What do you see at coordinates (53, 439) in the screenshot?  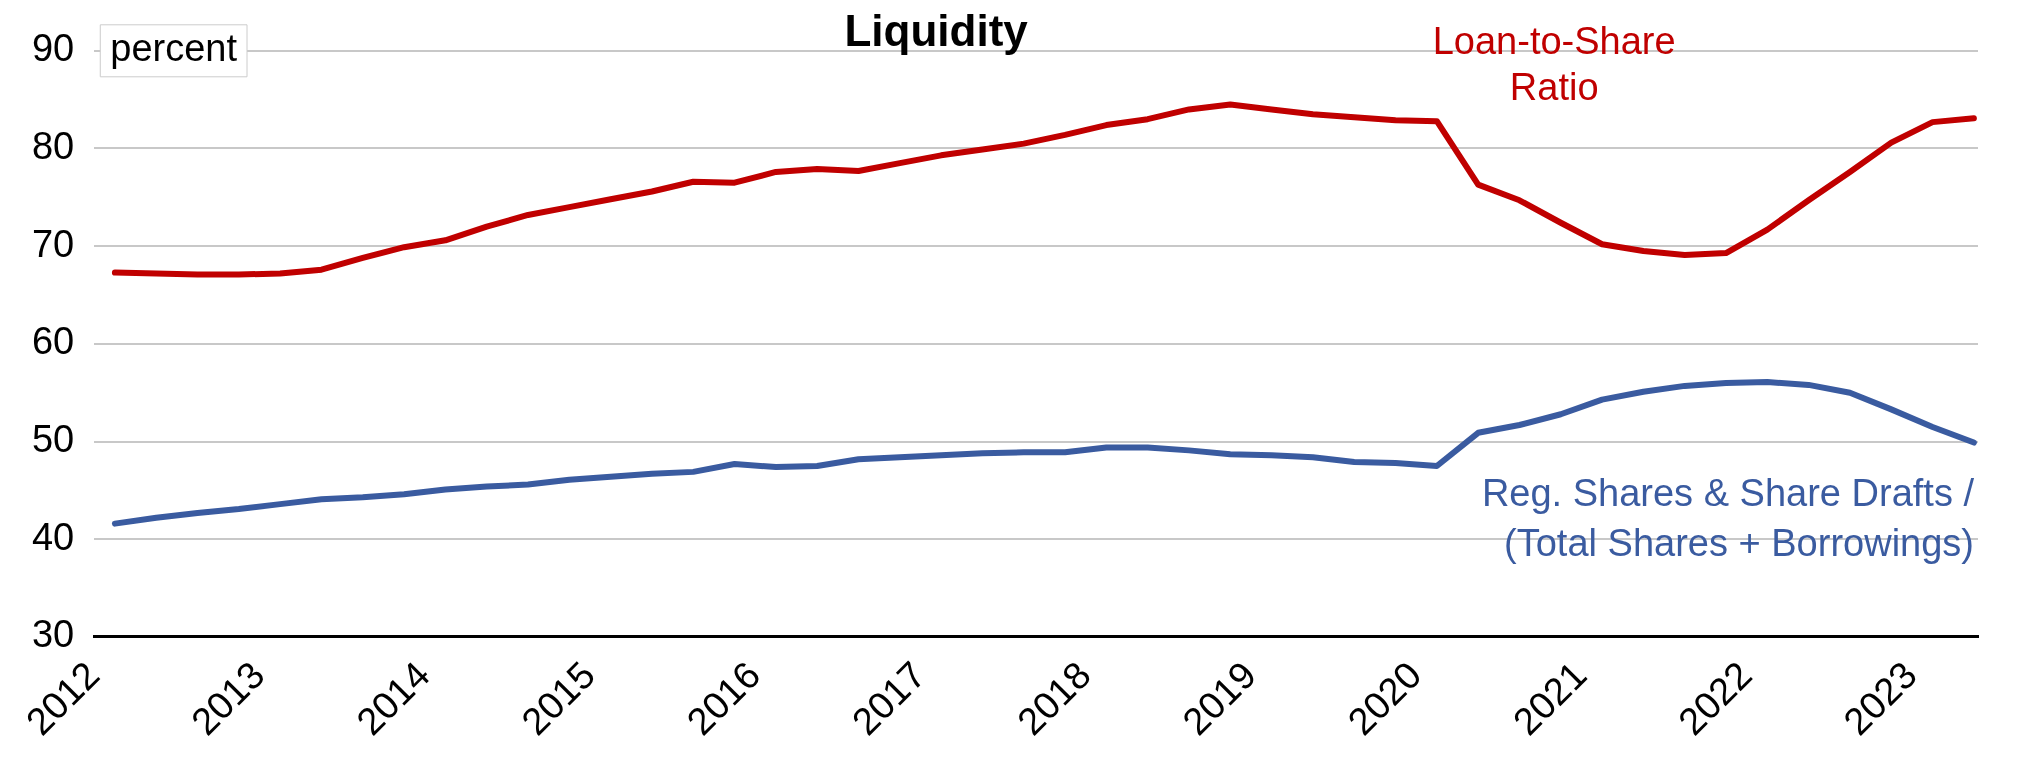 I see `y-tick-label: 50` at bounding box center [53, 439].